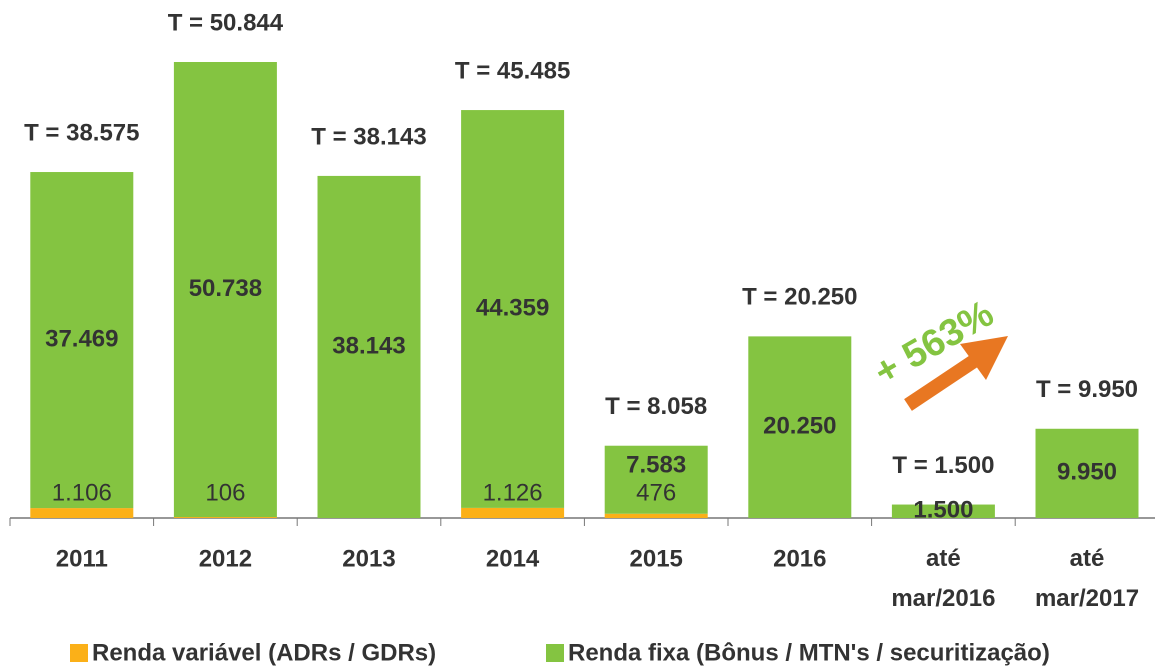 The height and width of the screenshot is (668, 1155). I want to click on data-label: 50.738, so click(225, 288).